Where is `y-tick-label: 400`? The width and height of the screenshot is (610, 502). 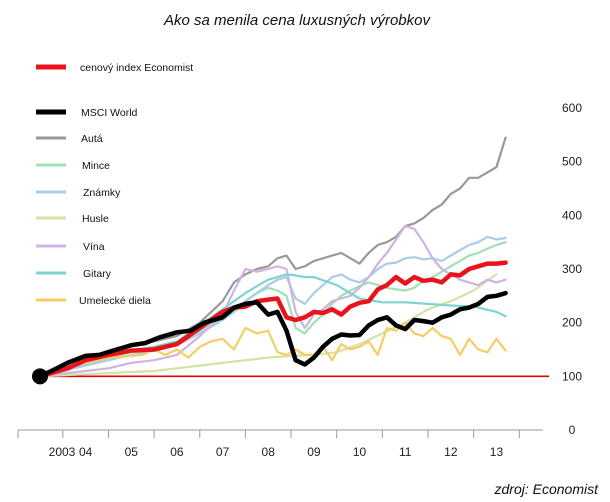
y-tick-label: 400 is located at coordinates (572, 215).